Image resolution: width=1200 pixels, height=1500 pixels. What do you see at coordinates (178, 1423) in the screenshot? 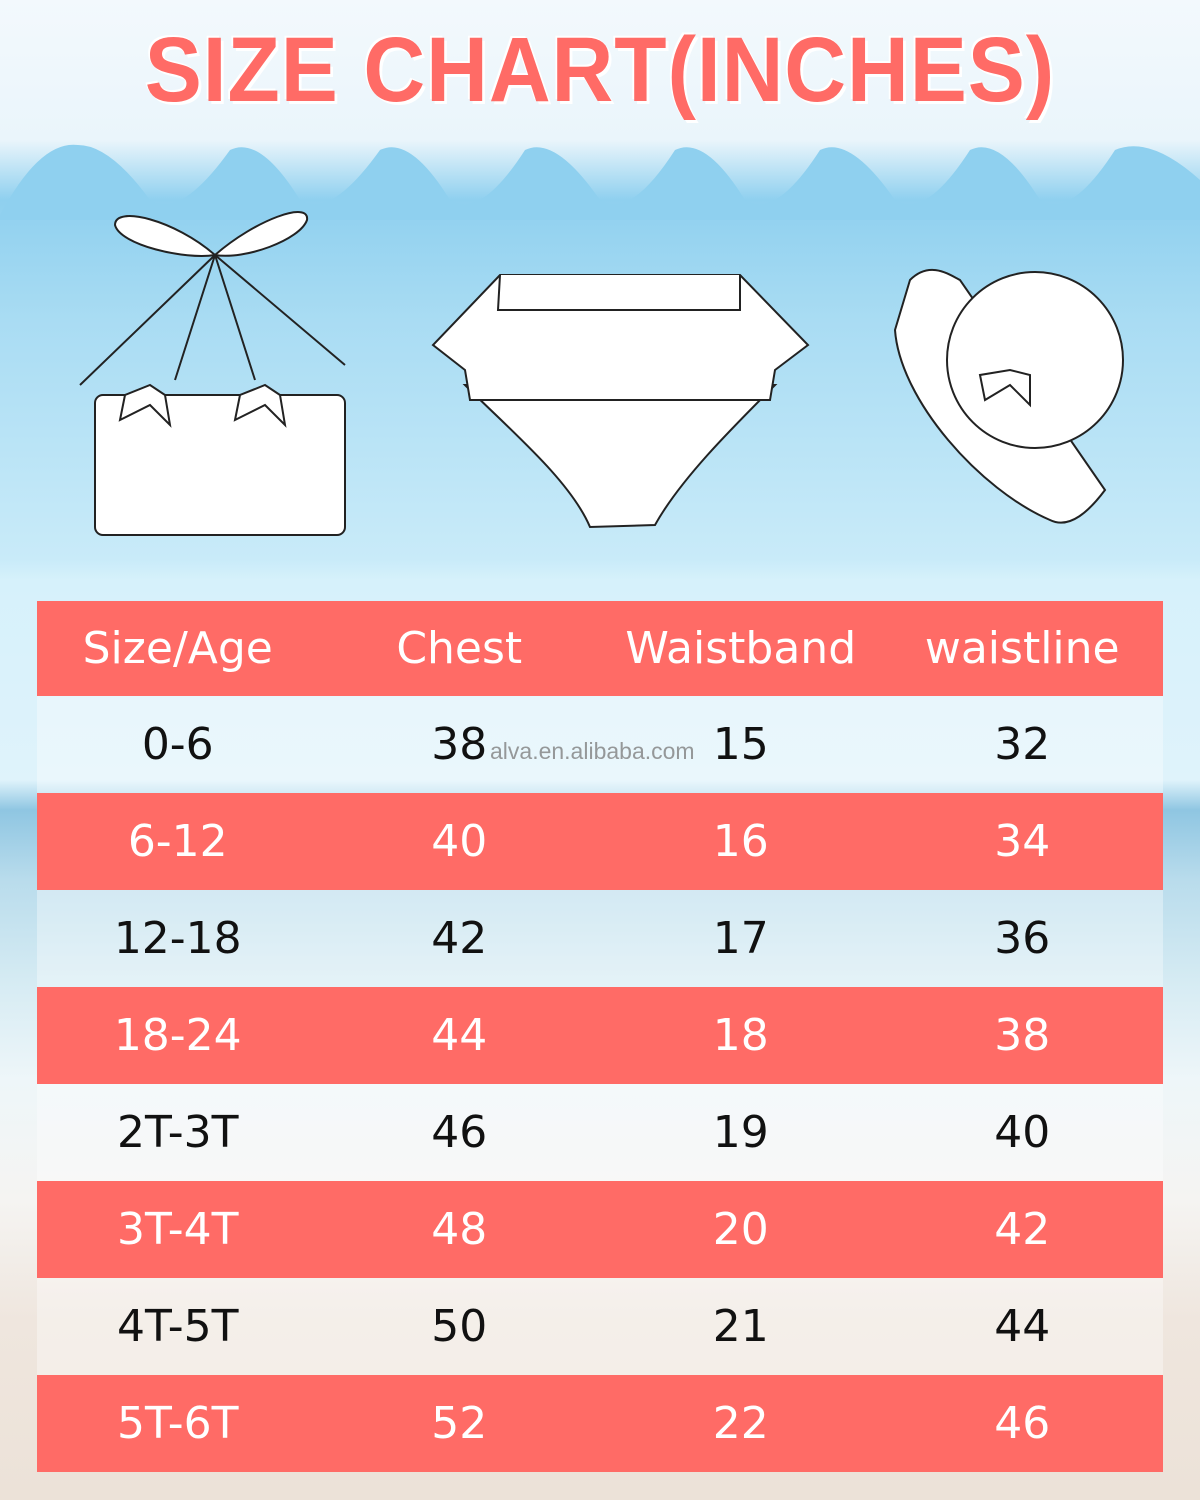
I see `table-cell: 5T-6T` at bounding box center [178, 1423].